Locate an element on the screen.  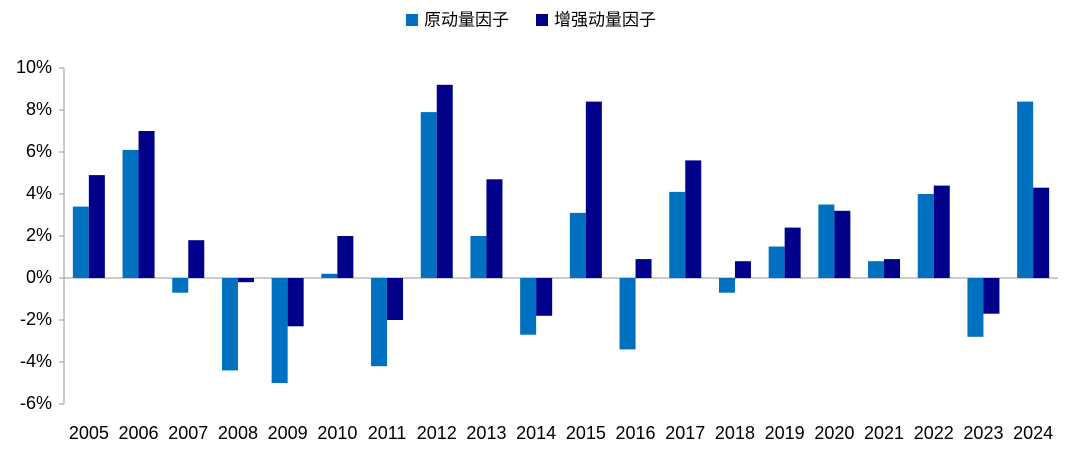
y-tick-label: -4% is located at coordinates (36, 361).